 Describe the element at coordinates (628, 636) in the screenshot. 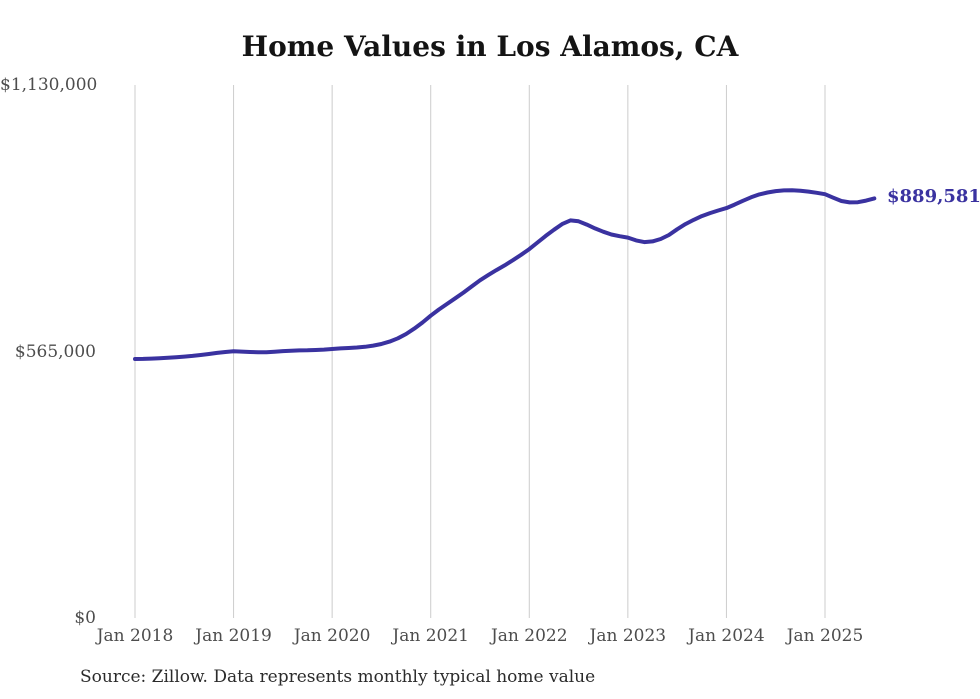

I see `x-axis-label-jan-2023: Jan 2023` at that location.